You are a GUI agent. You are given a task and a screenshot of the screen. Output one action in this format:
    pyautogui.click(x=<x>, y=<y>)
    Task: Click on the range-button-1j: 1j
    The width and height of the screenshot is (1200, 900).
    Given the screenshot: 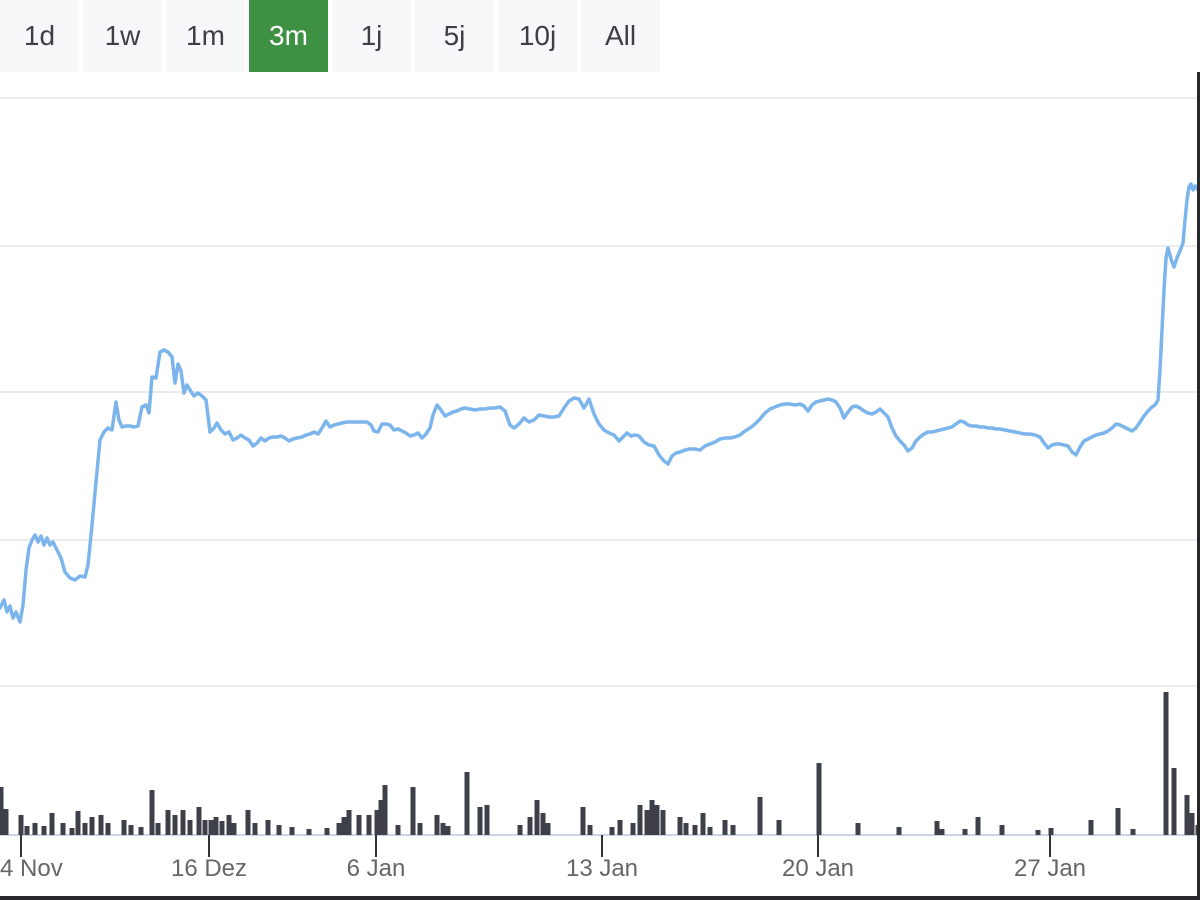 What is the action you would take?
    pyautogui.click(x=371, y=36)
    